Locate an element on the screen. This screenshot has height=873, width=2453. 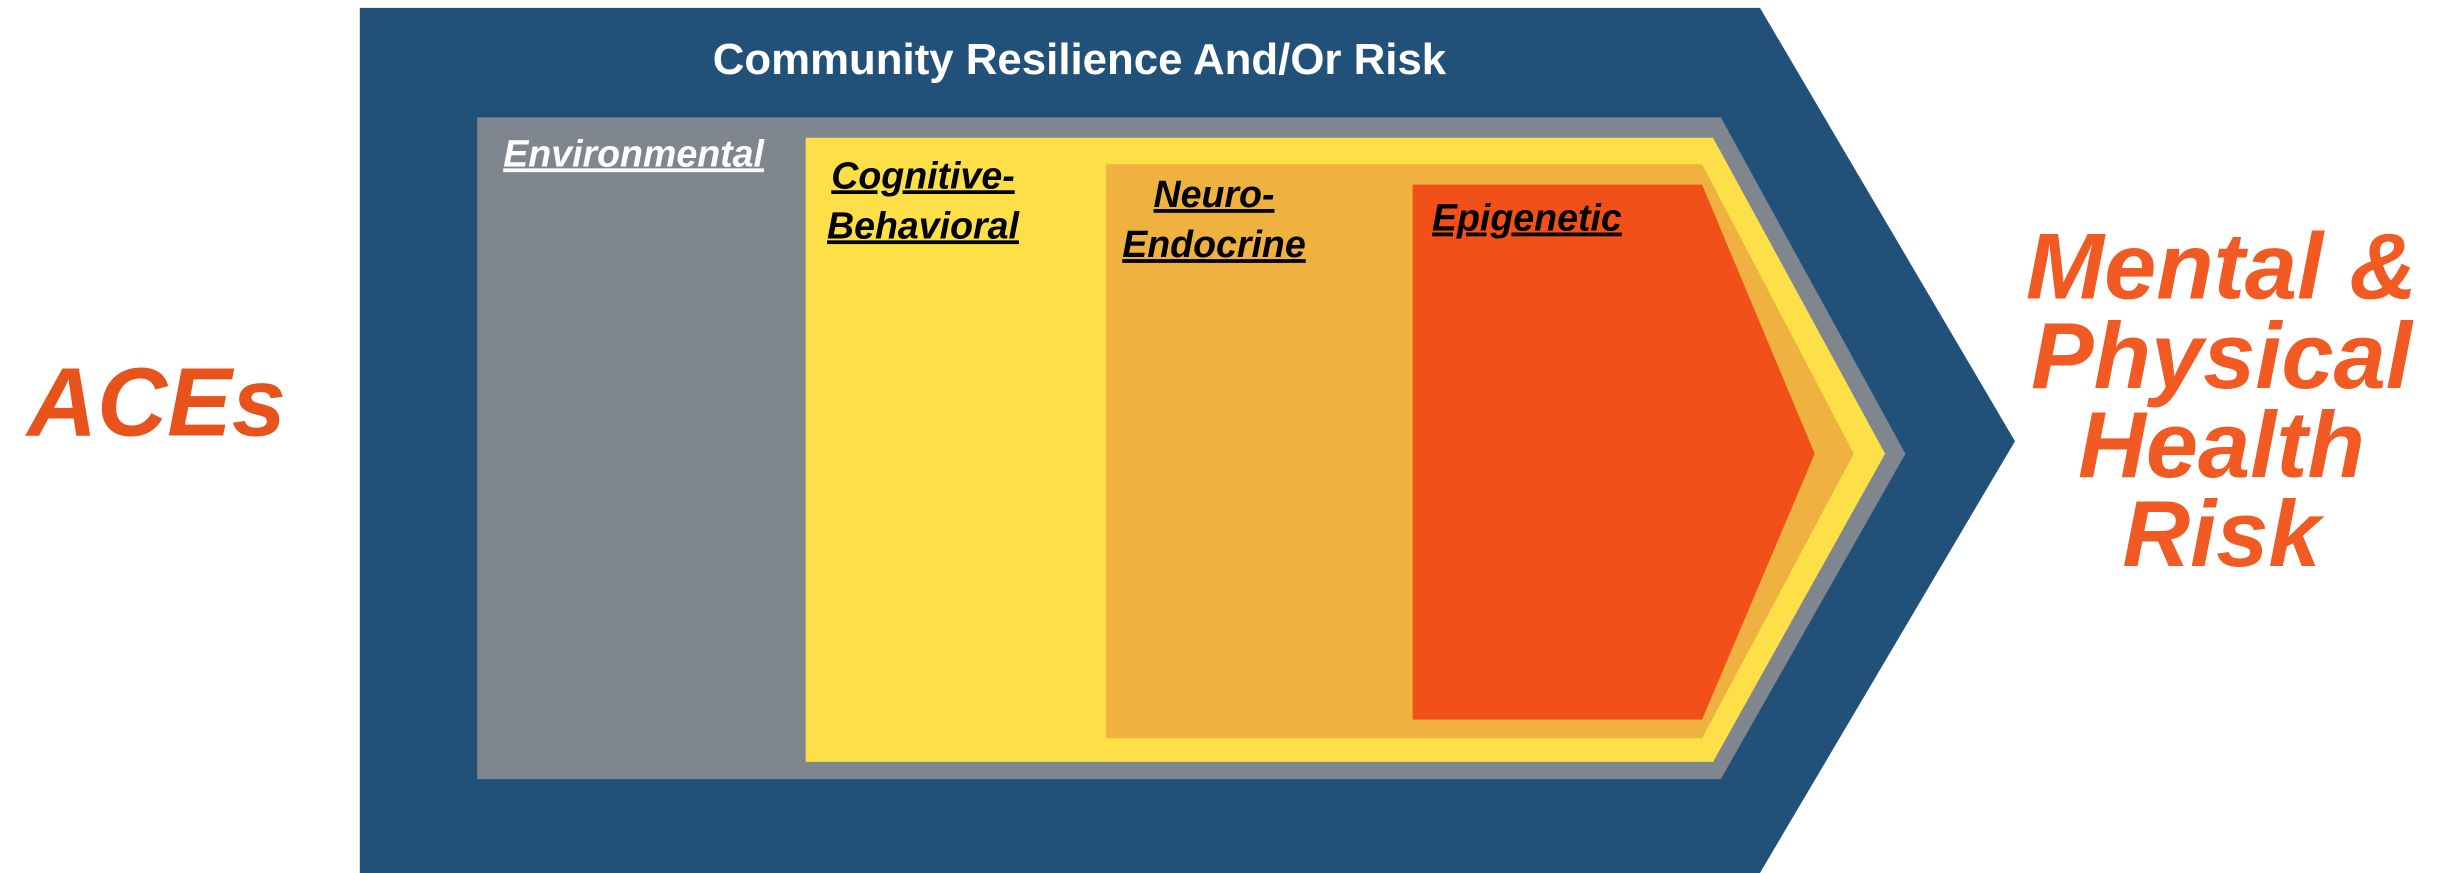
layer-label: Cognitive- is located at coordinates (922, 175).